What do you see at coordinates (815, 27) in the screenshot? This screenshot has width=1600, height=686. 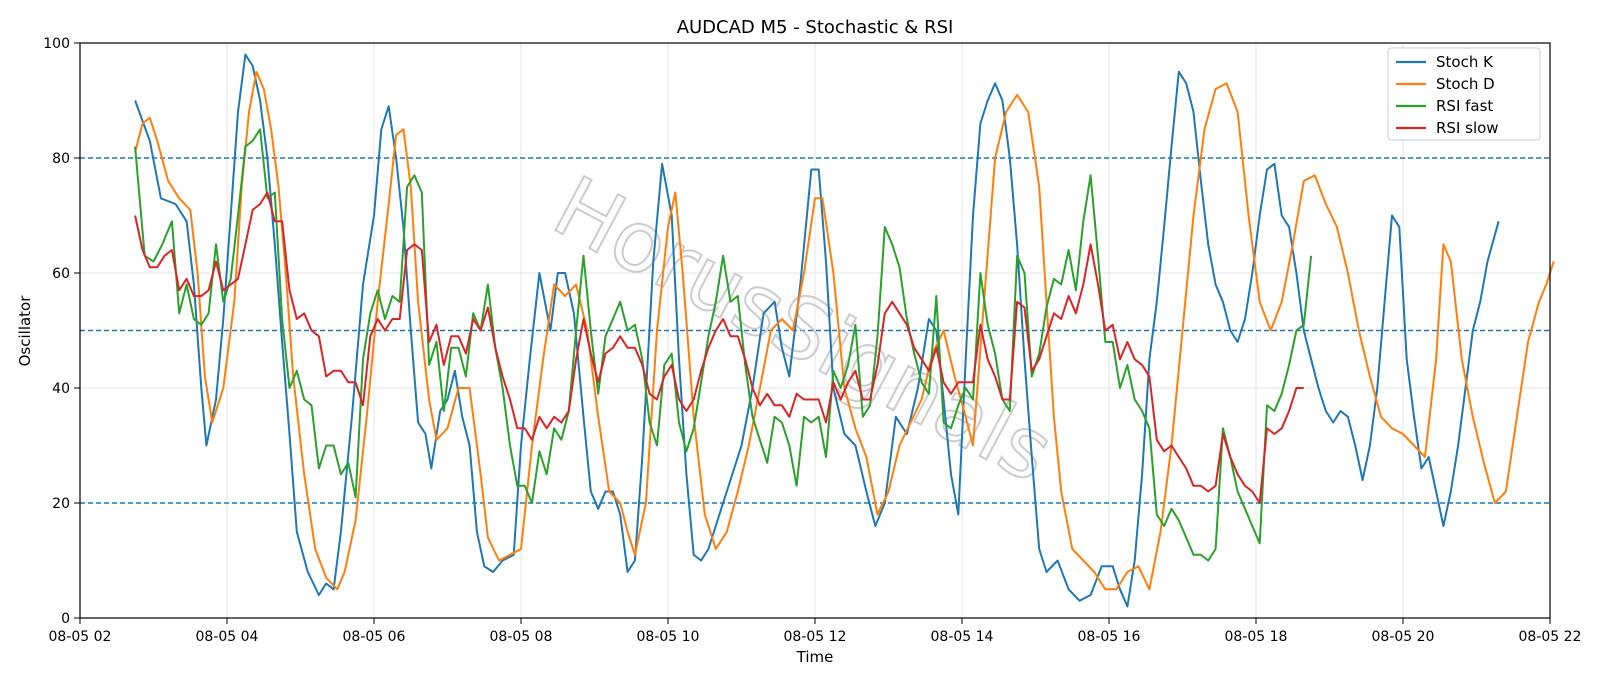 I see `chart-title: AUDCAD M5 - Stochastic & RSI` at bounding box center [815, 27].